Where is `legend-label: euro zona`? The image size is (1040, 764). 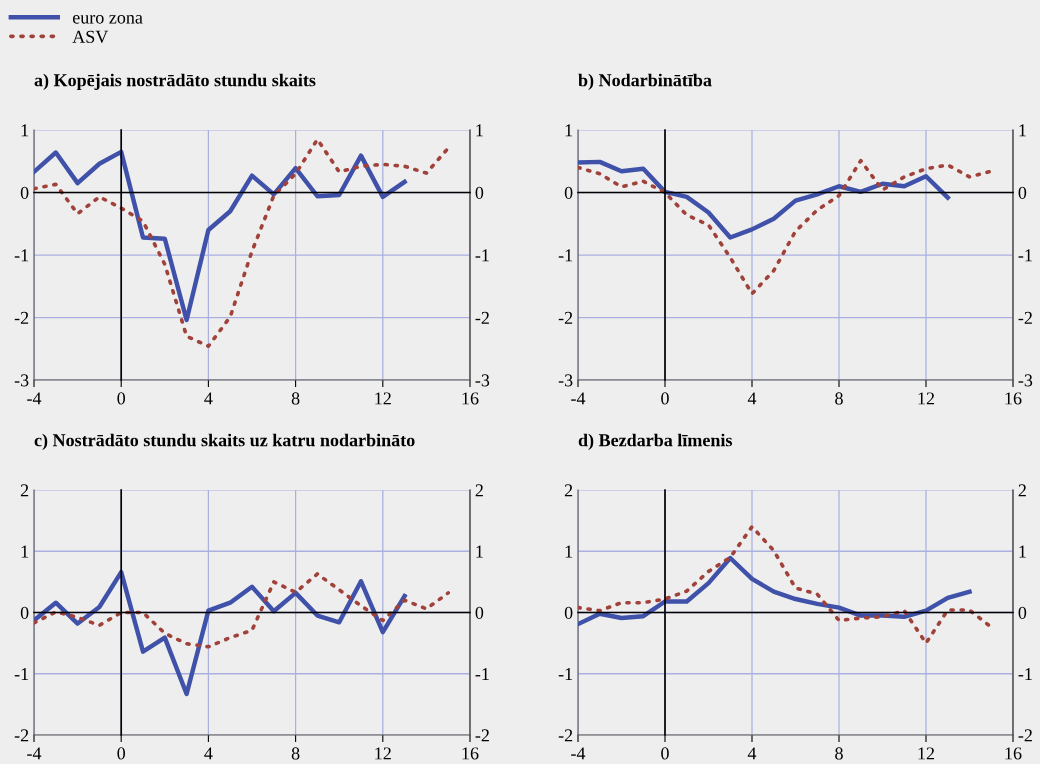
legend-label: euro zona is located at coordinates (107, 19).